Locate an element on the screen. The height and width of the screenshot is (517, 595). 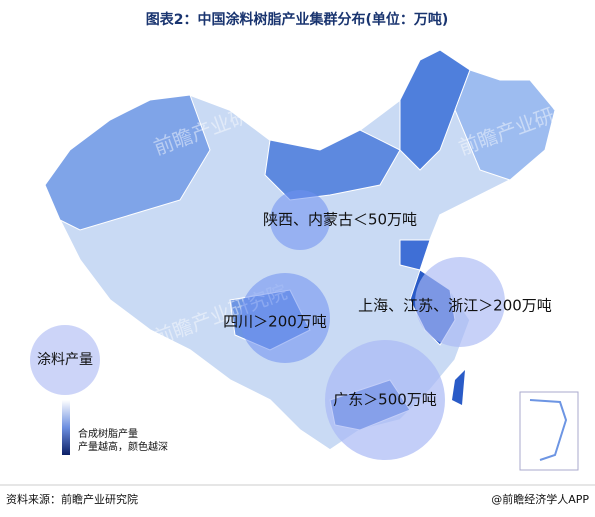
legend-bubble-label: 涂料产量 is located at coordinates (65, 360).